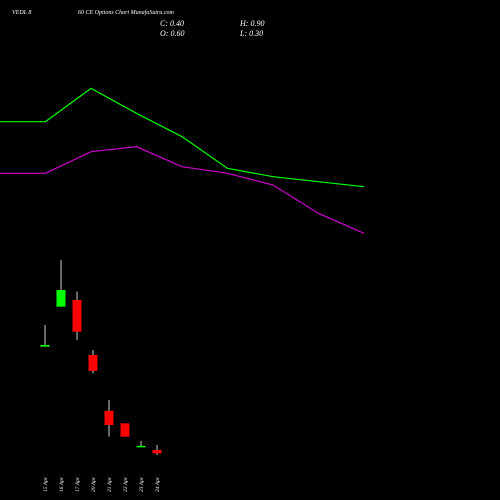  Describe the element at coordinates (94, 484) in the screenshot. I see `x-tick-label: 20 Apr` at that location.